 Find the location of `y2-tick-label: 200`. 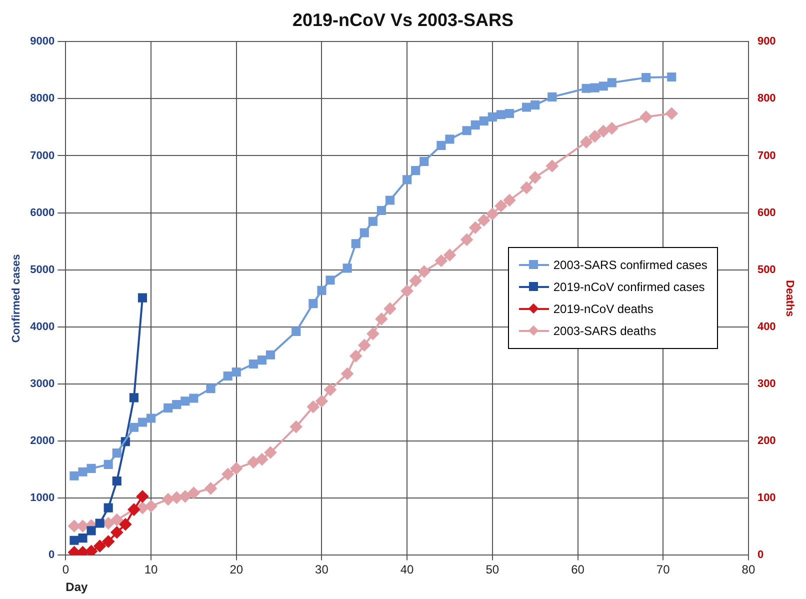

y2-tick-label: 200 is located at coordinates (766, 441).